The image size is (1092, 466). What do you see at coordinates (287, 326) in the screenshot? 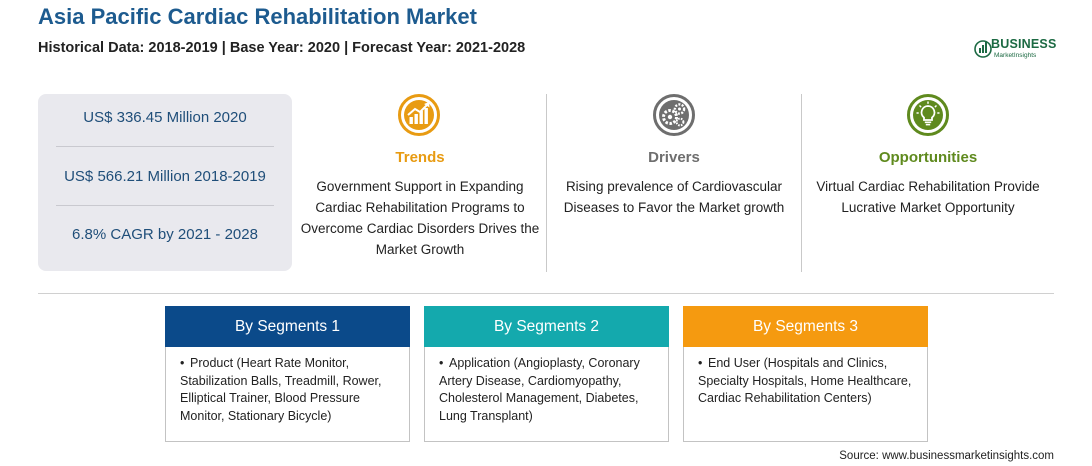
I see `segment-1-title: By Segments 1` at bounding box center [287, 326].